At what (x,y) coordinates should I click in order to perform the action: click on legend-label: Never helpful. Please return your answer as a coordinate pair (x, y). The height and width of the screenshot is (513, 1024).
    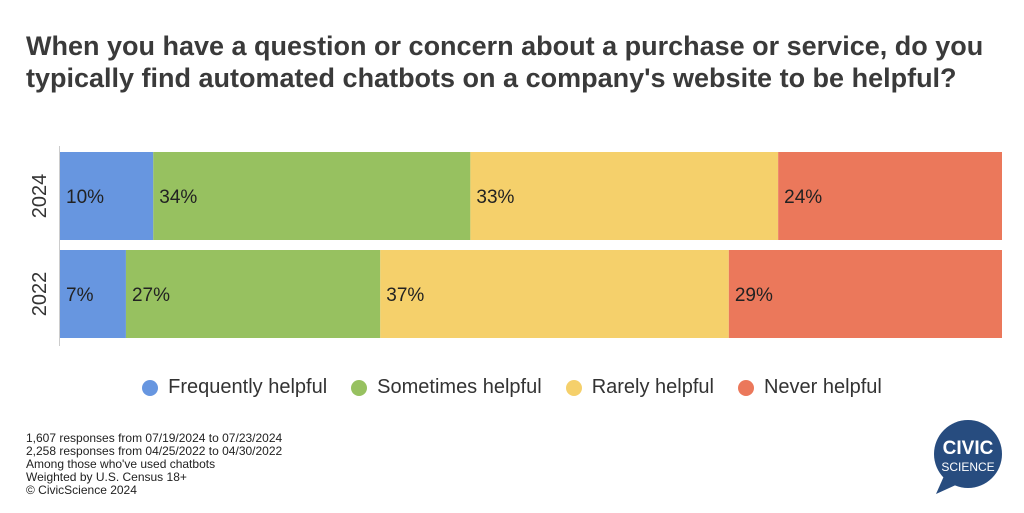
    Looking at the image, I should click on (822, 387).